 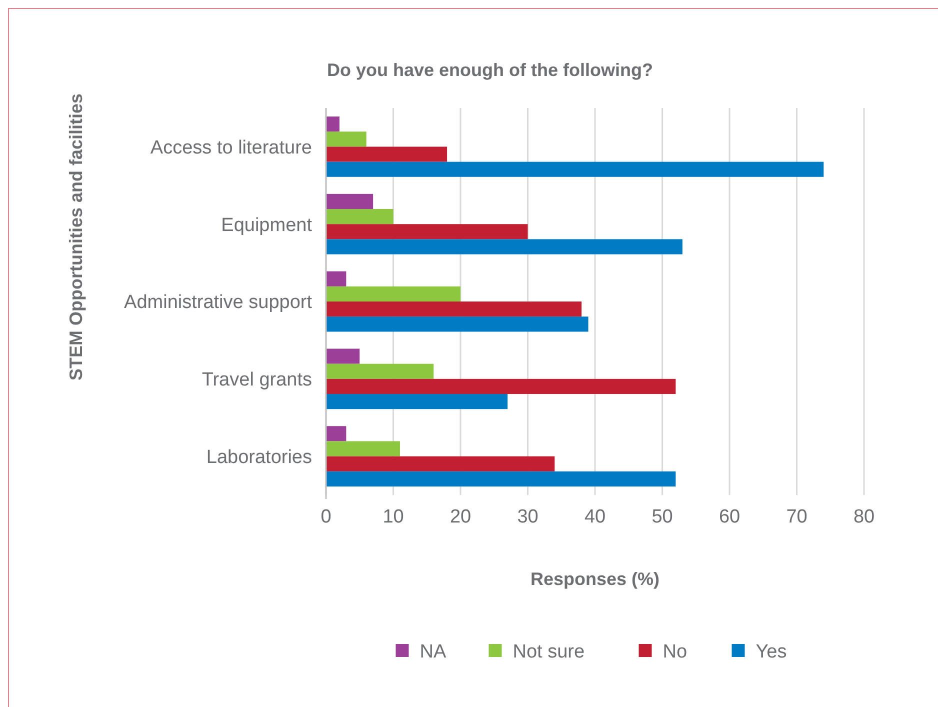 I want to click on y-axis-title: STEM Opportunities and facilities, so click(x=76, y=237).